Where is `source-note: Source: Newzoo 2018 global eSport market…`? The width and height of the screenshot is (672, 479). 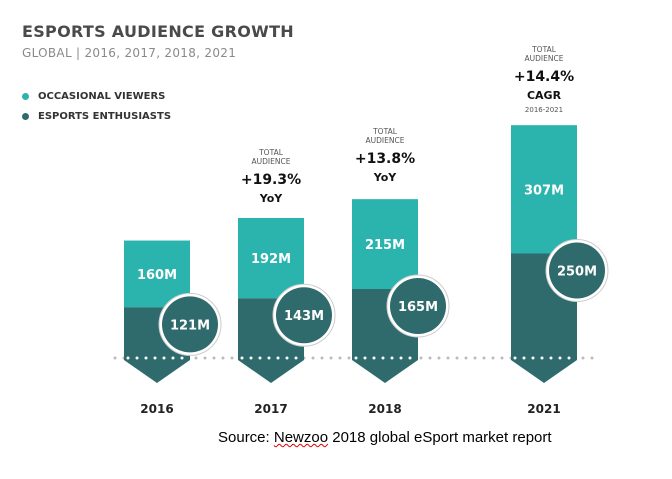 source-note: Source: Newzoo 2018 global eSport market… is located at coordinates (385, 437).